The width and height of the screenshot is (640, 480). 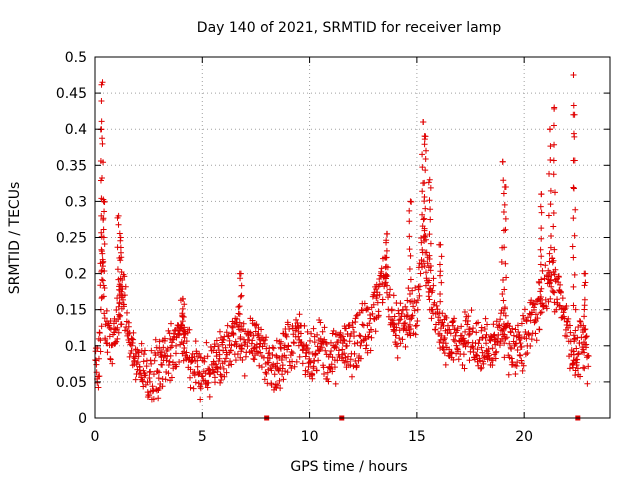 I want to click on x-axis-title: GPS time / hours, so click(x=348, y=467).